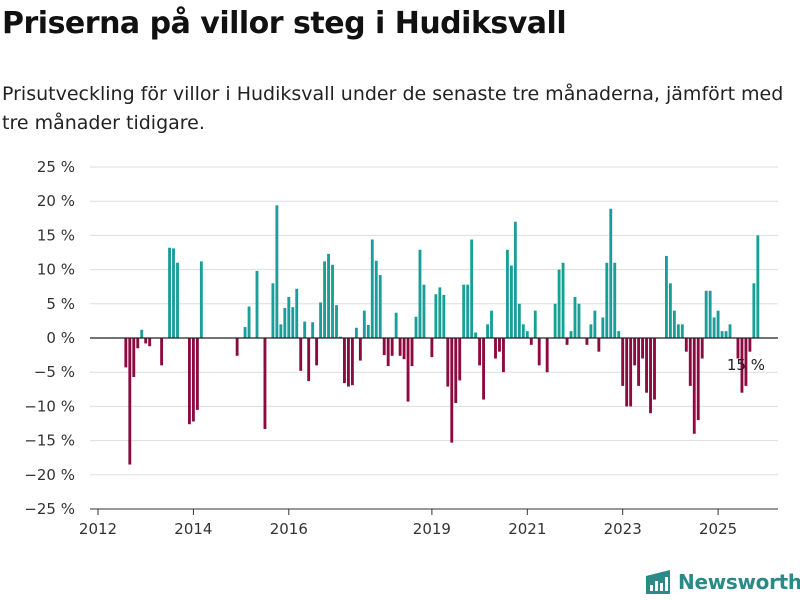 The width and height of the screenshot is (800, 600). What do you see at coordinates (718, 529) in the screenshot?
I see `x-tick-label: 2025` at bounding box center [718, 529].